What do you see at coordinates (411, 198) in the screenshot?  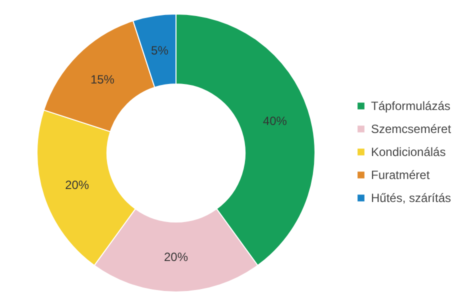 I see `legend-label: Hűtés, szárítás` at bounding box center [411, 198].